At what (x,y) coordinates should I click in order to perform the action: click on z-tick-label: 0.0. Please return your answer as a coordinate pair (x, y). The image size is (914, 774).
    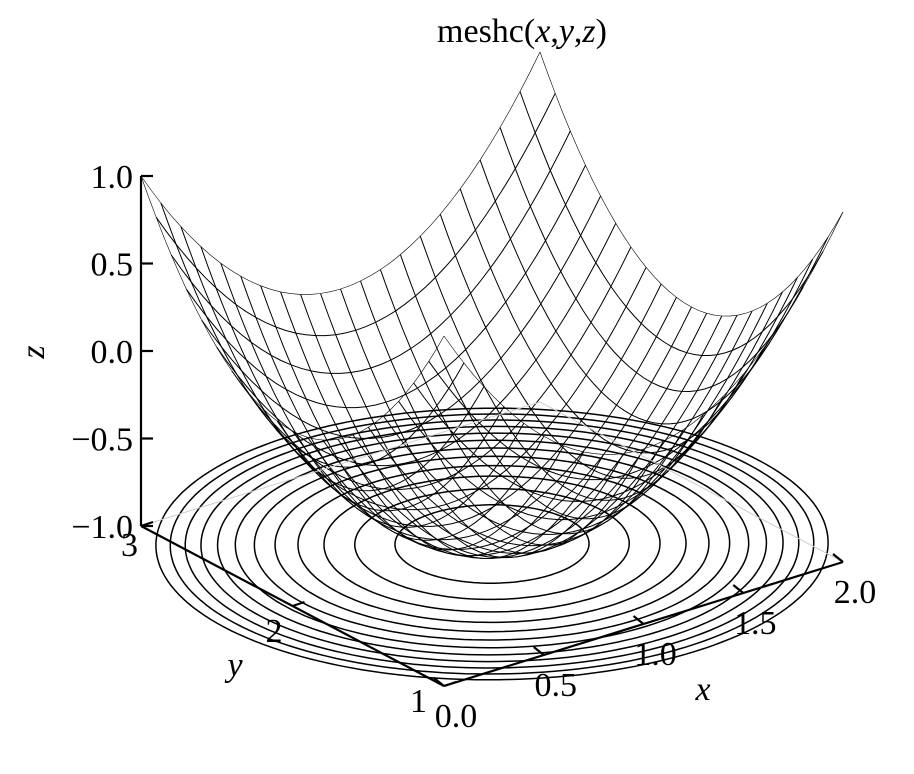
    Looking at the image, I should click on (112, 352).